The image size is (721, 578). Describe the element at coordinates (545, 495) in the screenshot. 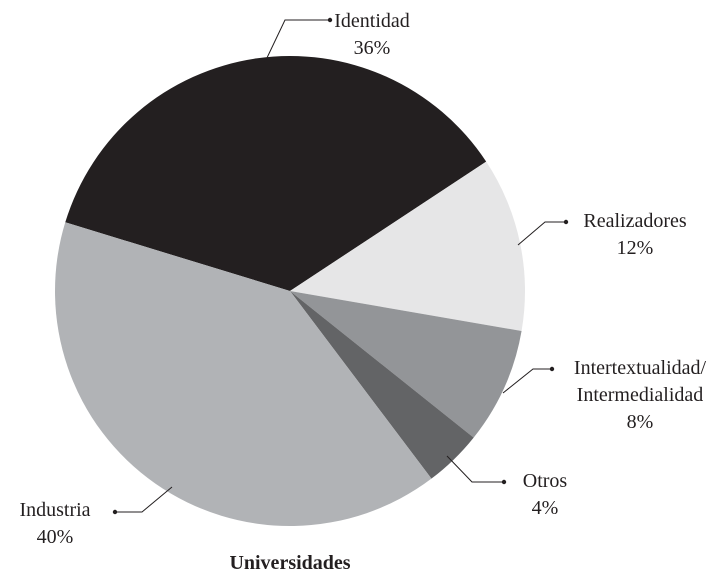

I see `slice-label: Otros 4%` at that location.